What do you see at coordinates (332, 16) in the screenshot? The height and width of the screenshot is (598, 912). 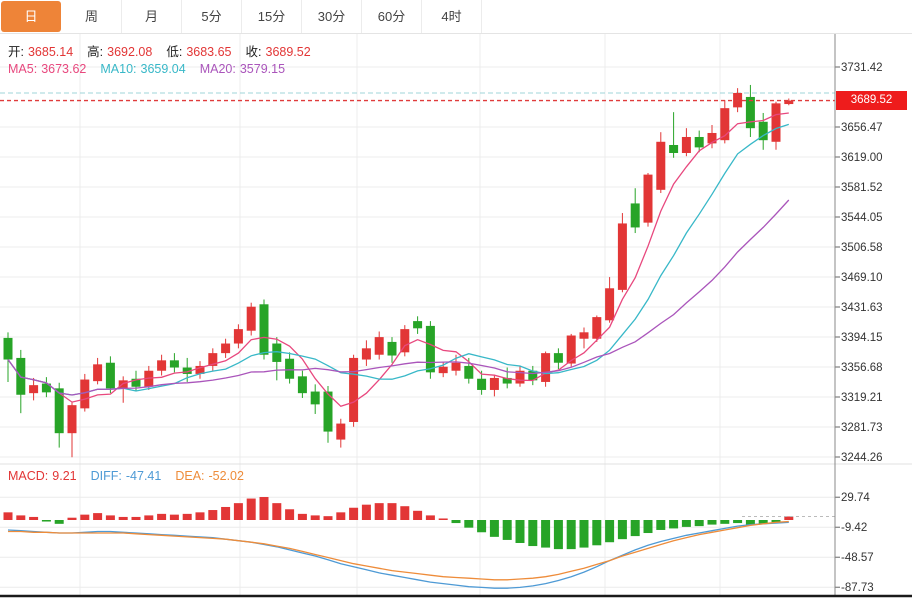 I see `tab-30min: 30分` at bounding box center [332, 16].